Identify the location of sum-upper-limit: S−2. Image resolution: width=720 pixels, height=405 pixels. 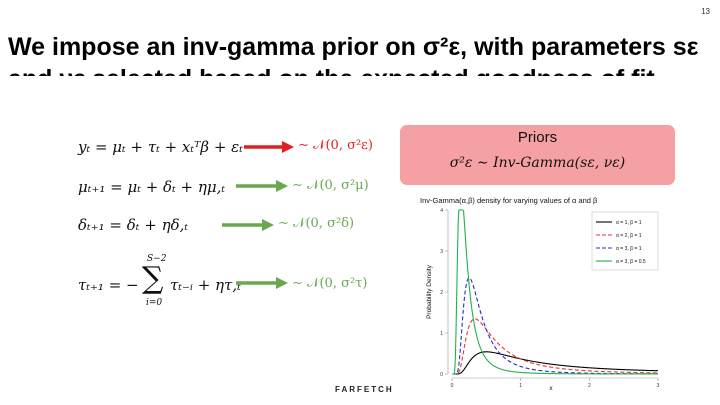
(157, 259).